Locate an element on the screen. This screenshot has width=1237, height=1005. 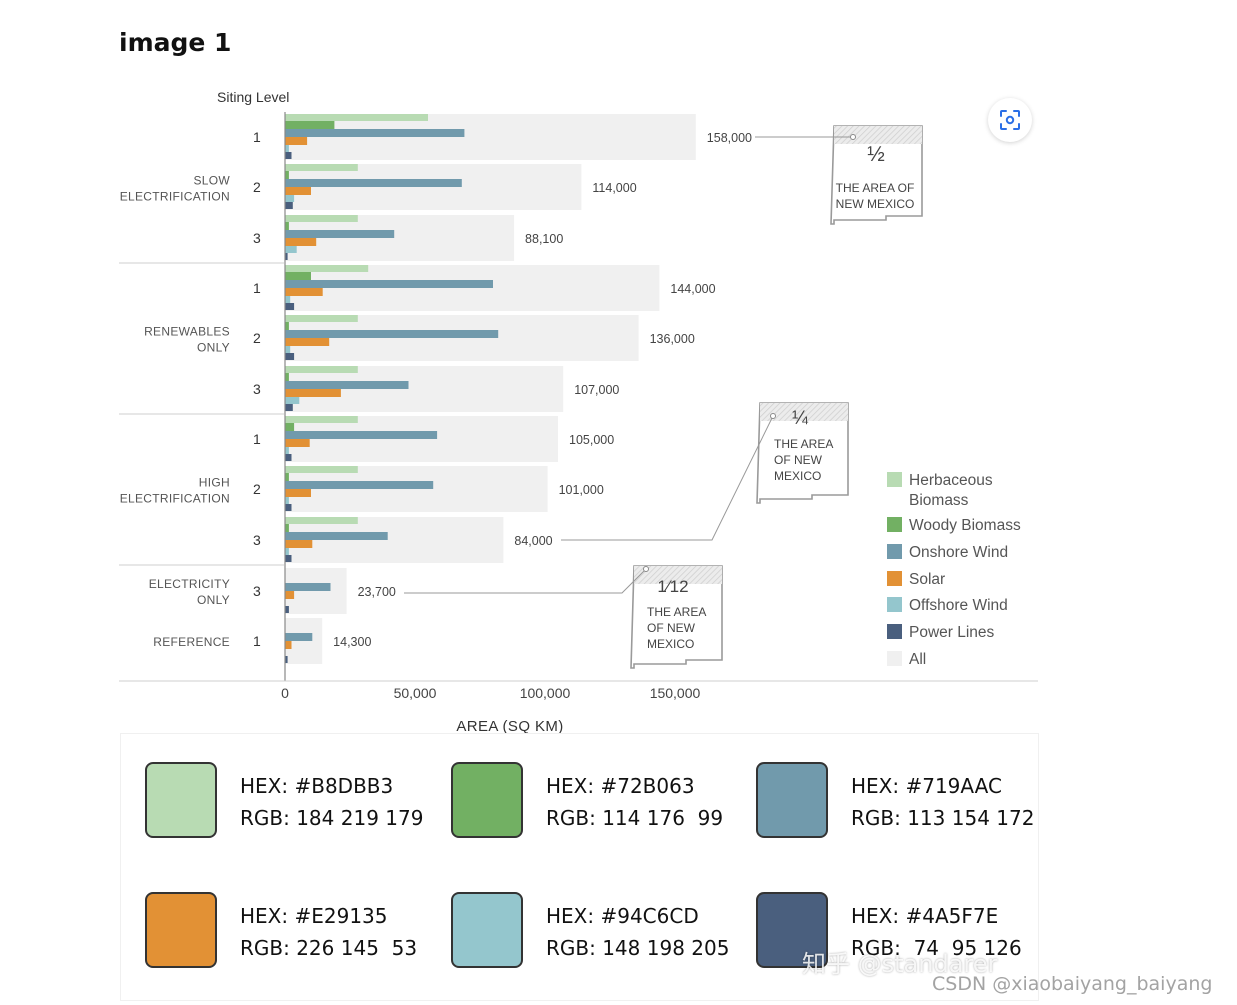
swatch-hex-label: HEX: #4A5F7E is located at coordinates (925, 916).